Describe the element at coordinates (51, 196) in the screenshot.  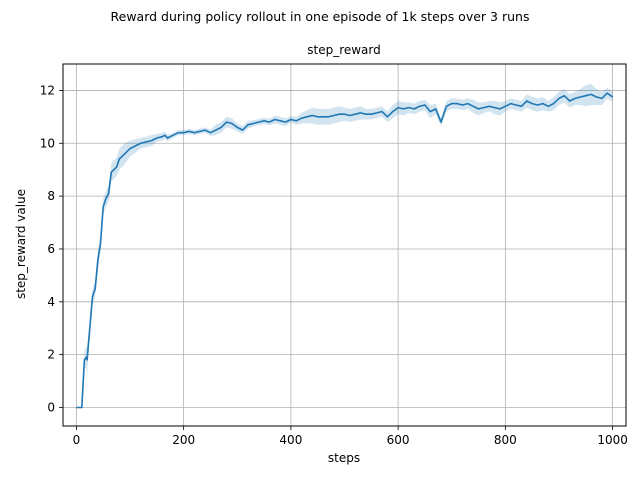
I see `y-tick-label: 8` at that location.